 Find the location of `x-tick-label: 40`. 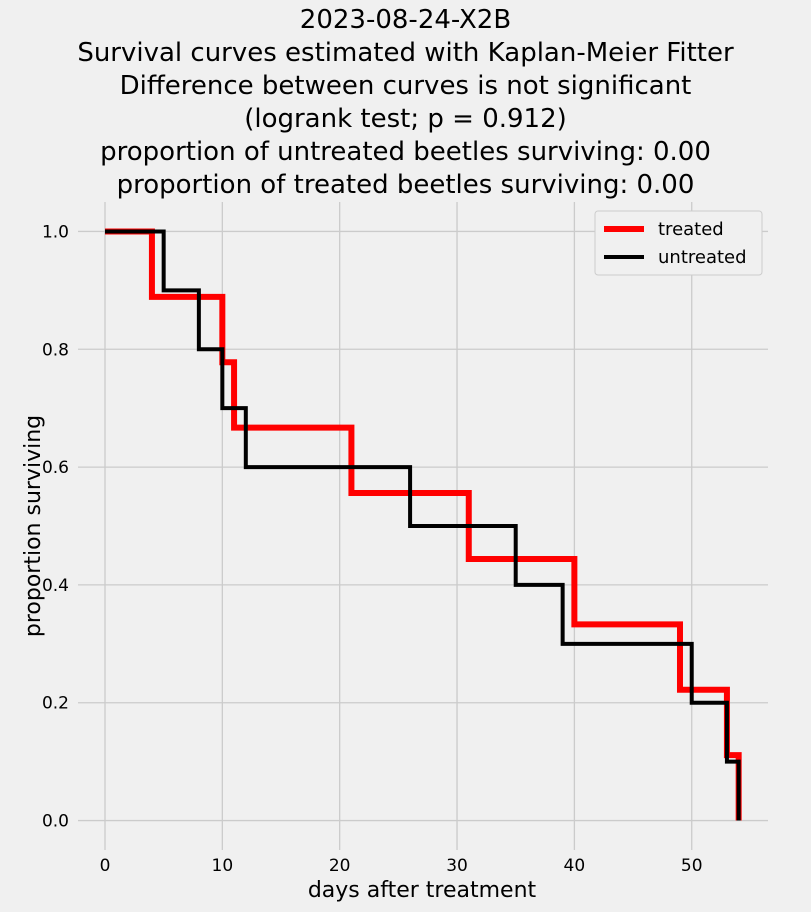

x-tick-label: 40 is located at coordinates (575, 866).